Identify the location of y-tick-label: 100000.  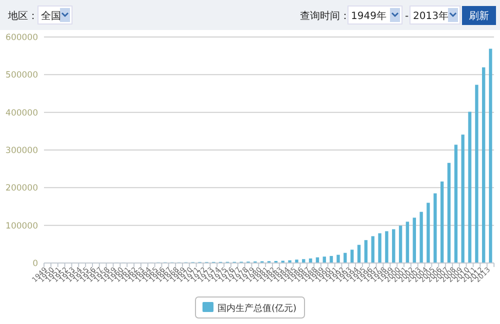
(22, 226).